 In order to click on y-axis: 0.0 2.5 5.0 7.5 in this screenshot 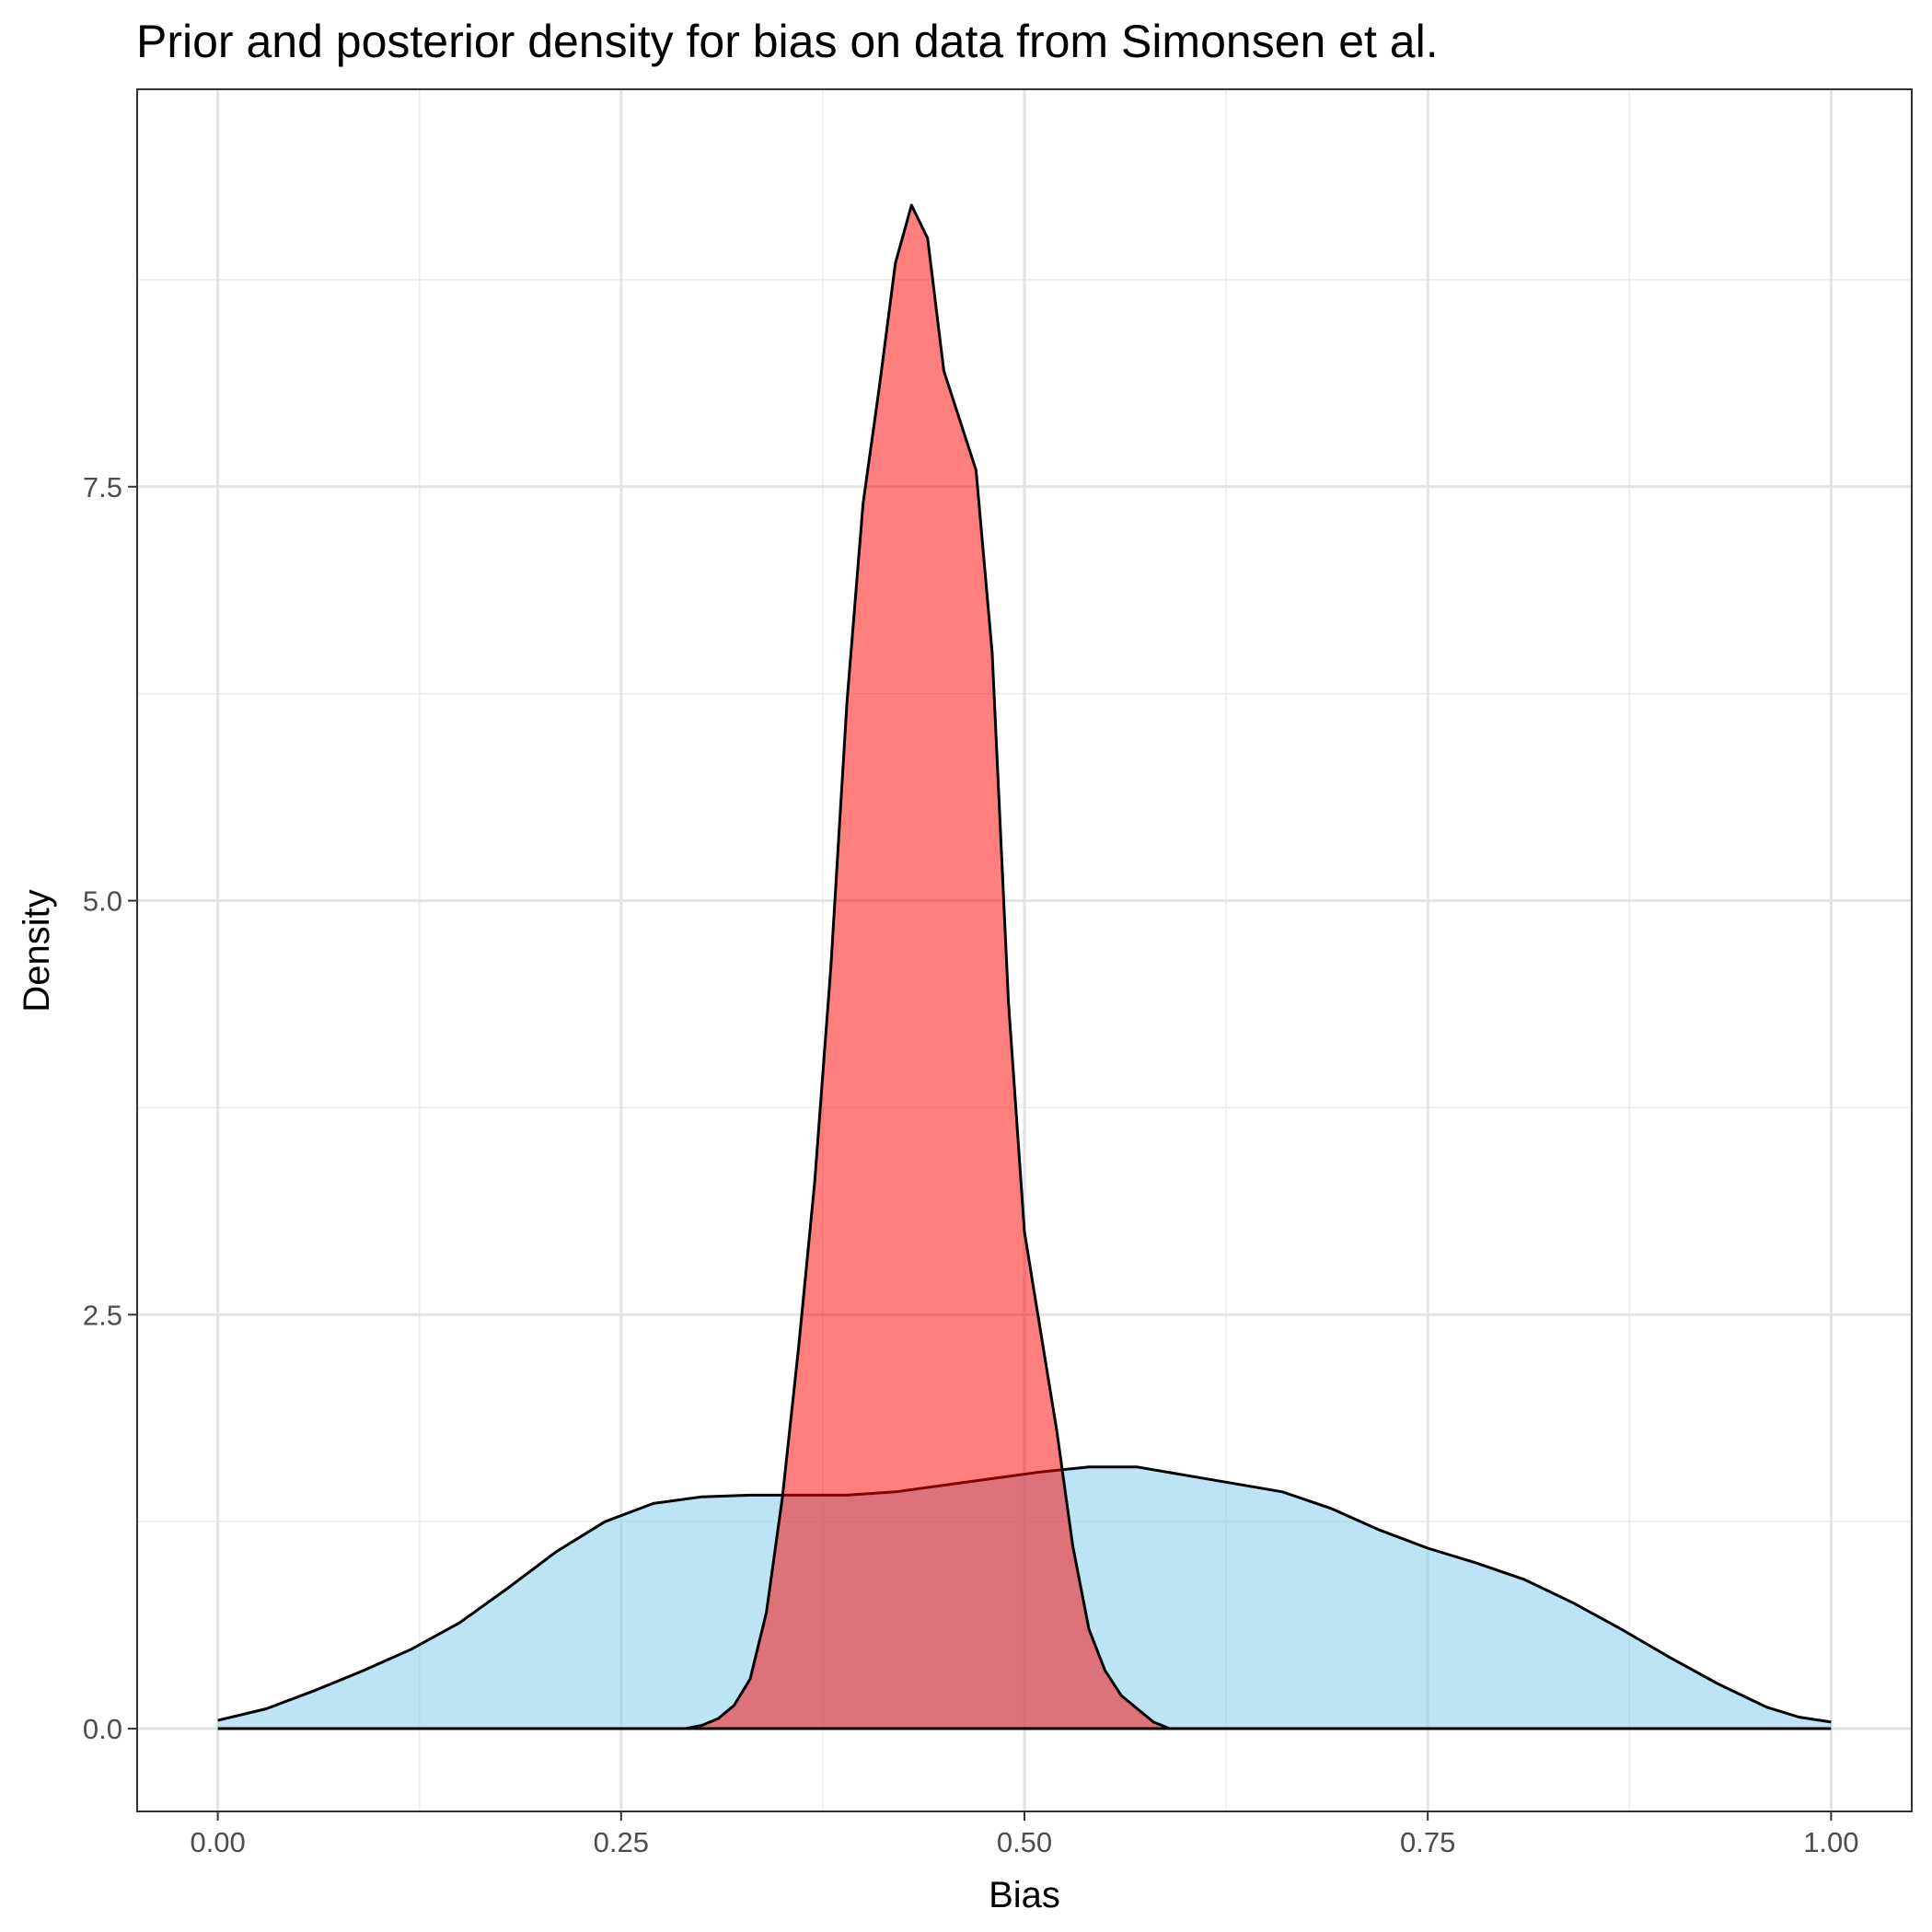, I will do `click(110, 1108)`.